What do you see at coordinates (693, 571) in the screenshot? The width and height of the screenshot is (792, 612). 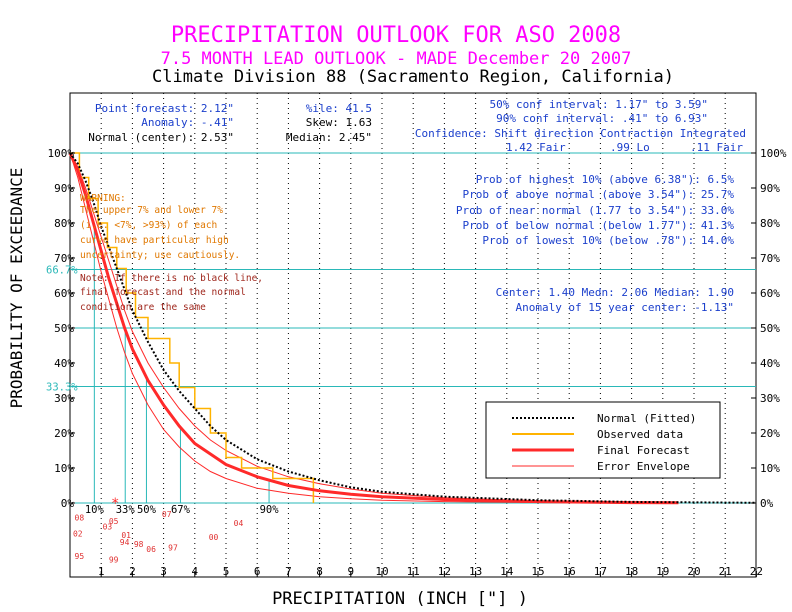 I see `x-tick-label: 20` at bounding box center [693, 571].